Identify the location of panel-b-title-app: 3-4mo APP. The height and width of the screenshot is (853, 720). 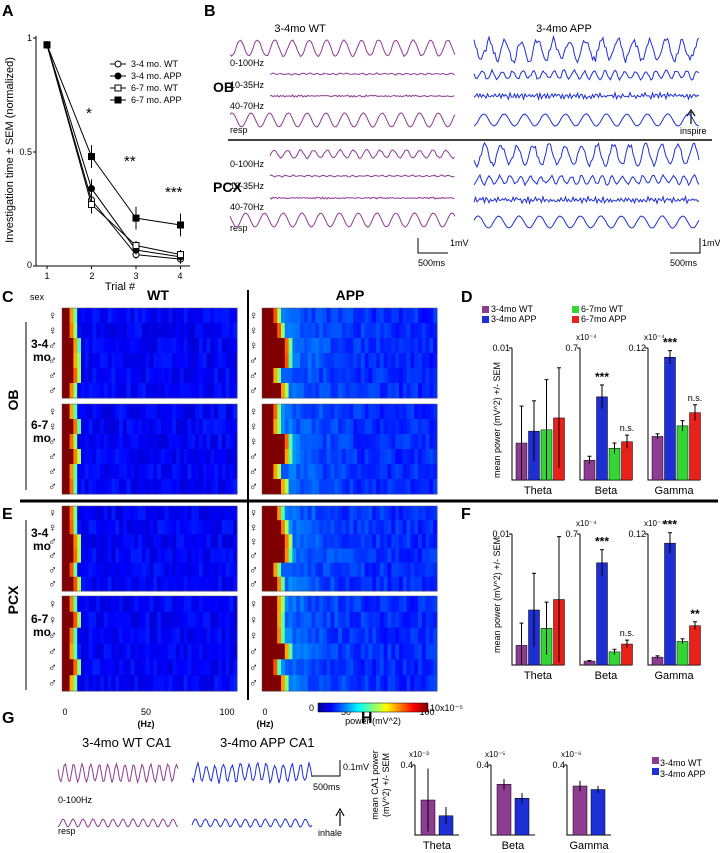
(564, 29).